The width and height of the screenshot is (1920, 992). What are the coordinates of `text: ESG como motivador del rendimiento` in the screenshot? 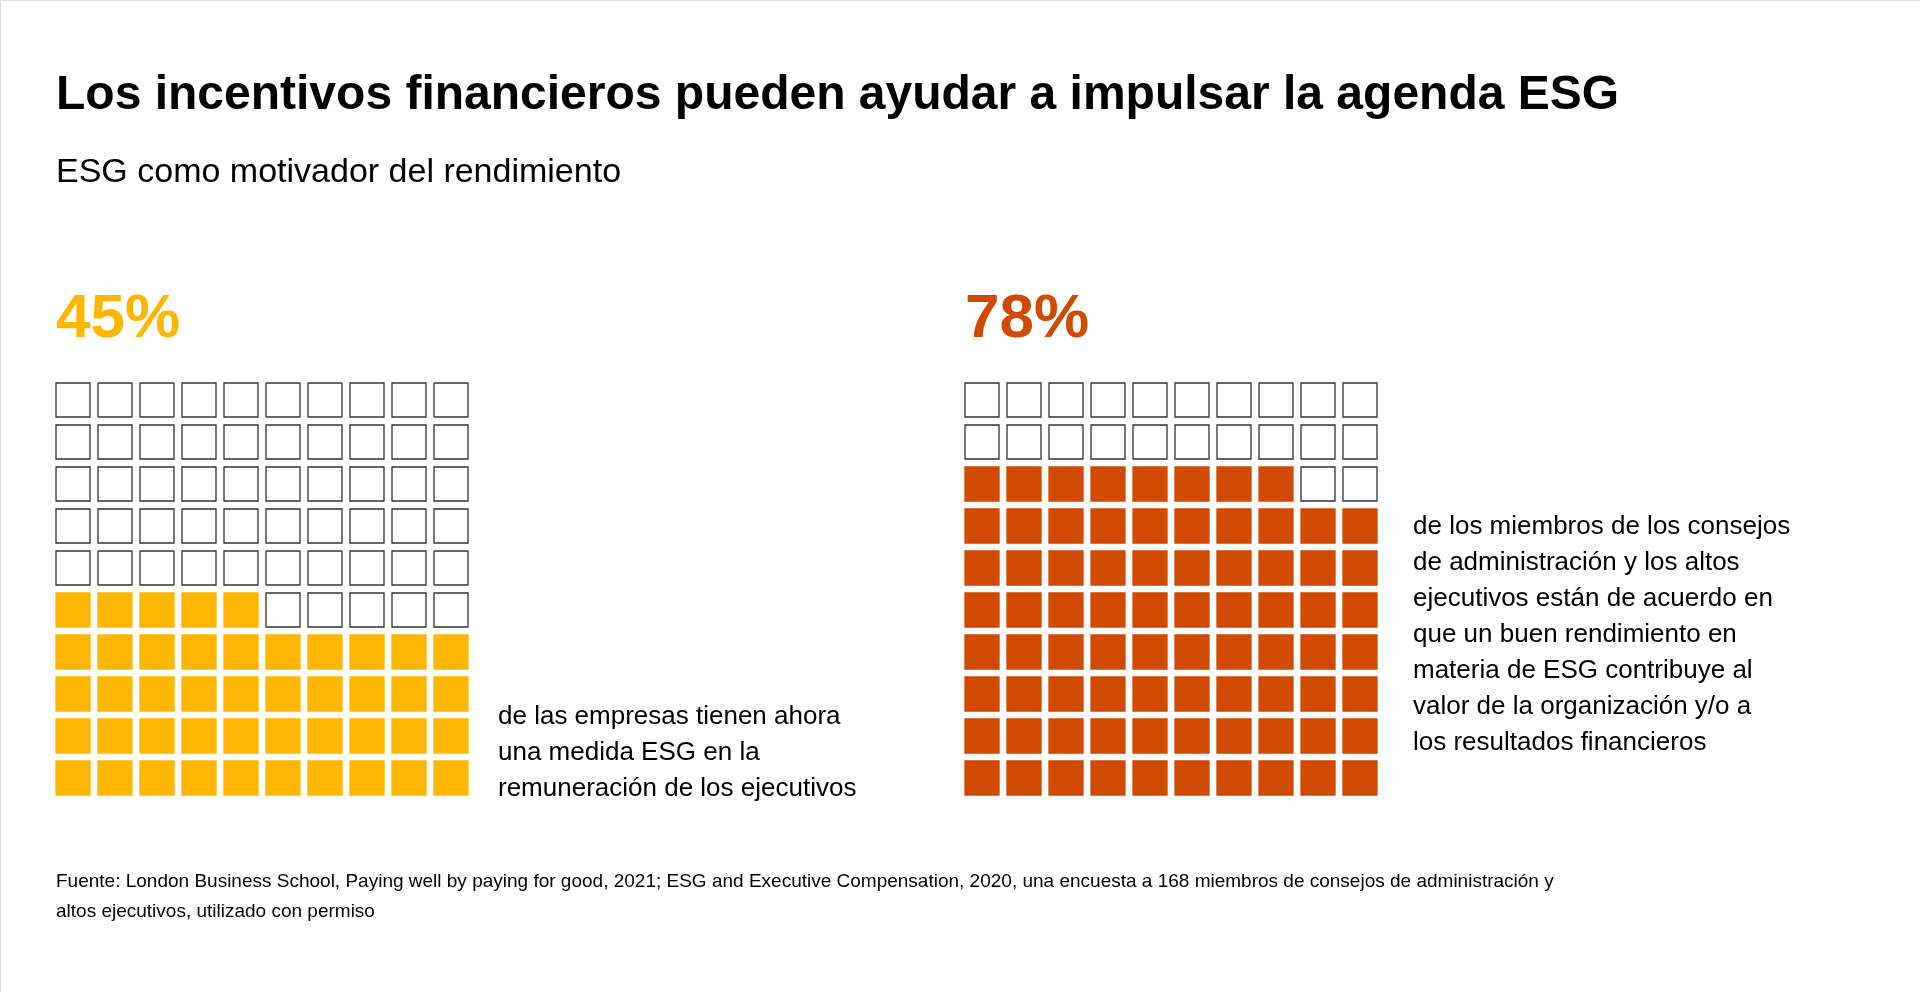 It's located at (339, 170).